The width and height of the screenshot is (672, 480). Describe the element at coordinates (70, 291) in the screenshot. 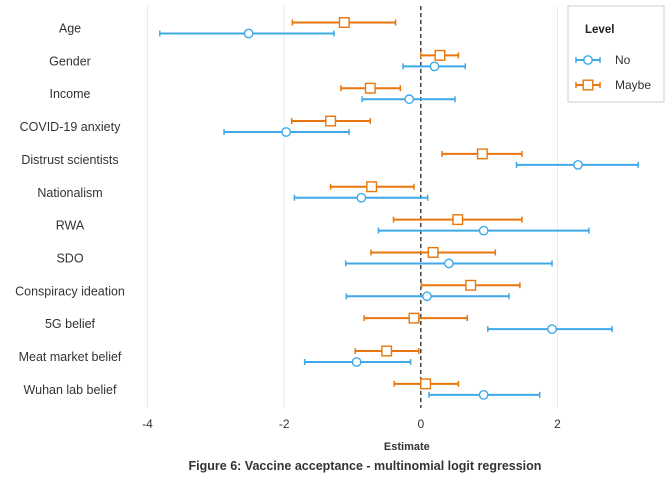

I see `y-axis-label: Conspiracy ideation` at that location.